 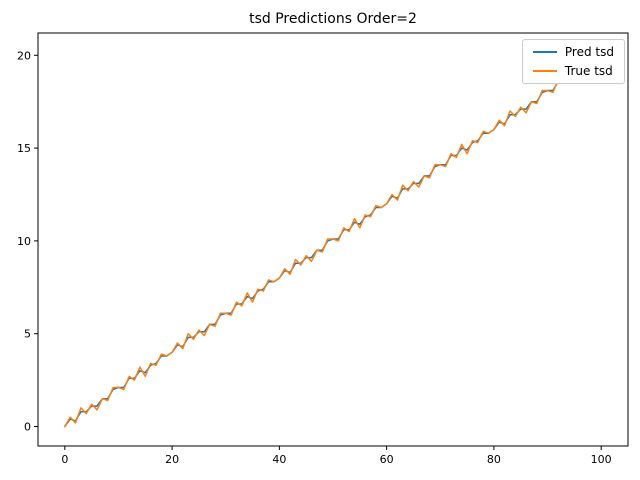 What do you see at coordinates (589, 52) in the screenshot?
I see `legend-label: Pred tsd` at bounding box center [589, 52].